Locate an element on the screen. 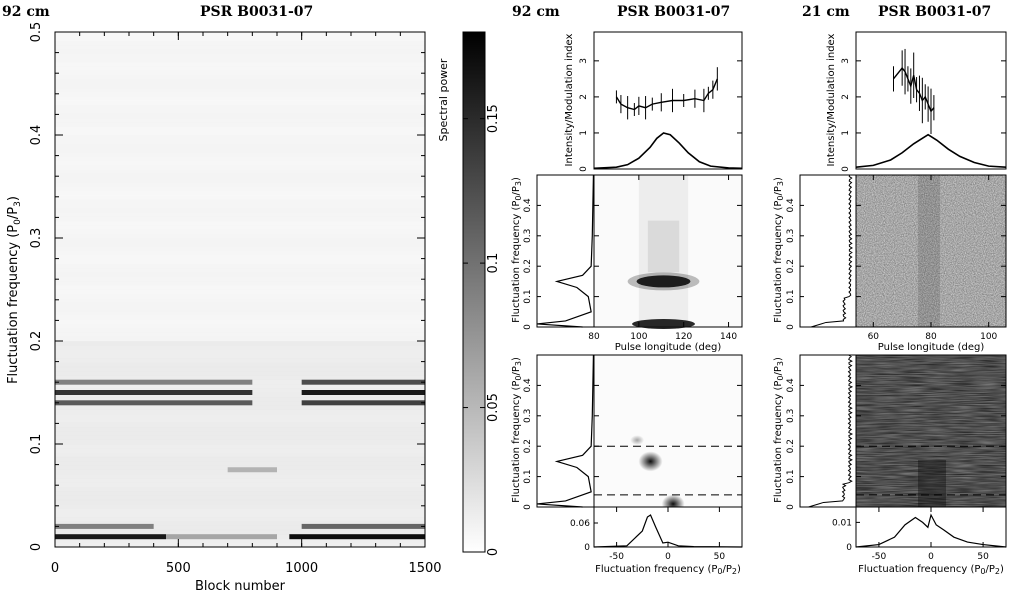  feature-halo is located at coordinates (663, 281).